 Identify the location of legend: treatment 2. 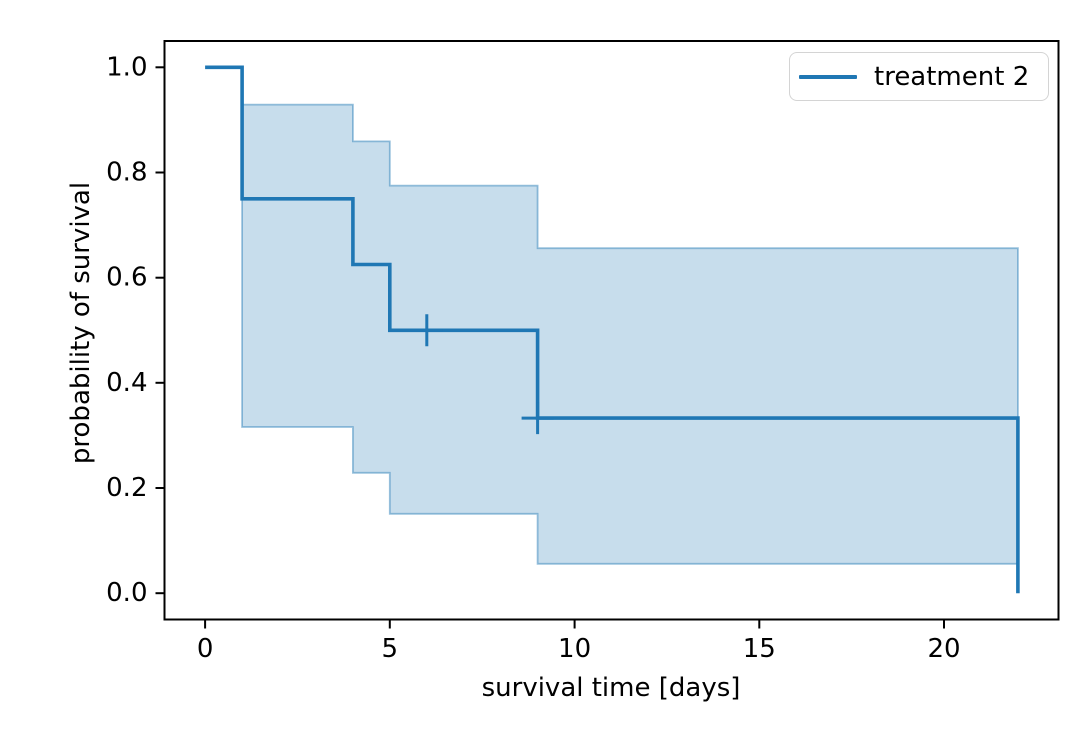
(919, 76).